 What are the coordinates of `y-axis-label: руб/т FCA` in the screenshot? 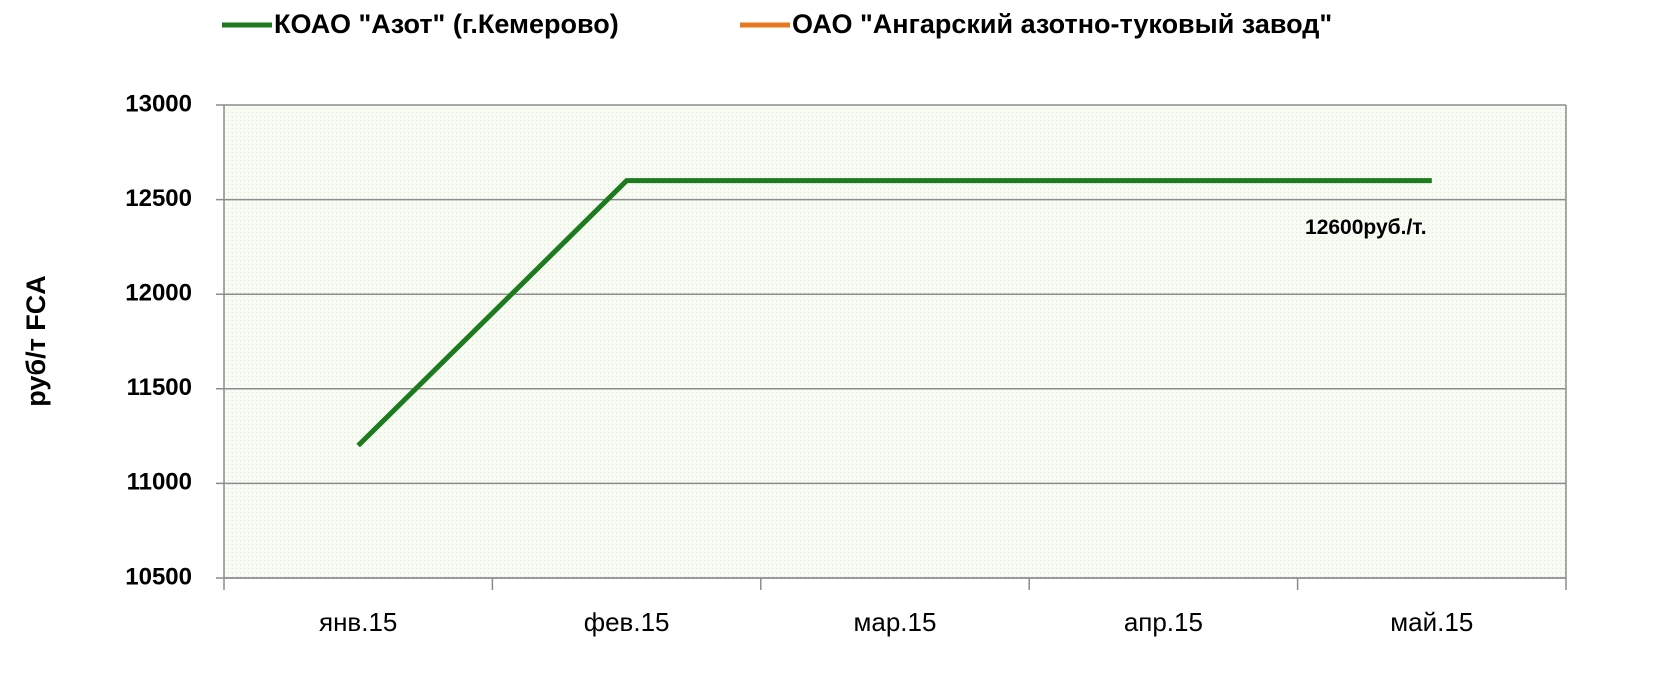 It's located at (36, 341).